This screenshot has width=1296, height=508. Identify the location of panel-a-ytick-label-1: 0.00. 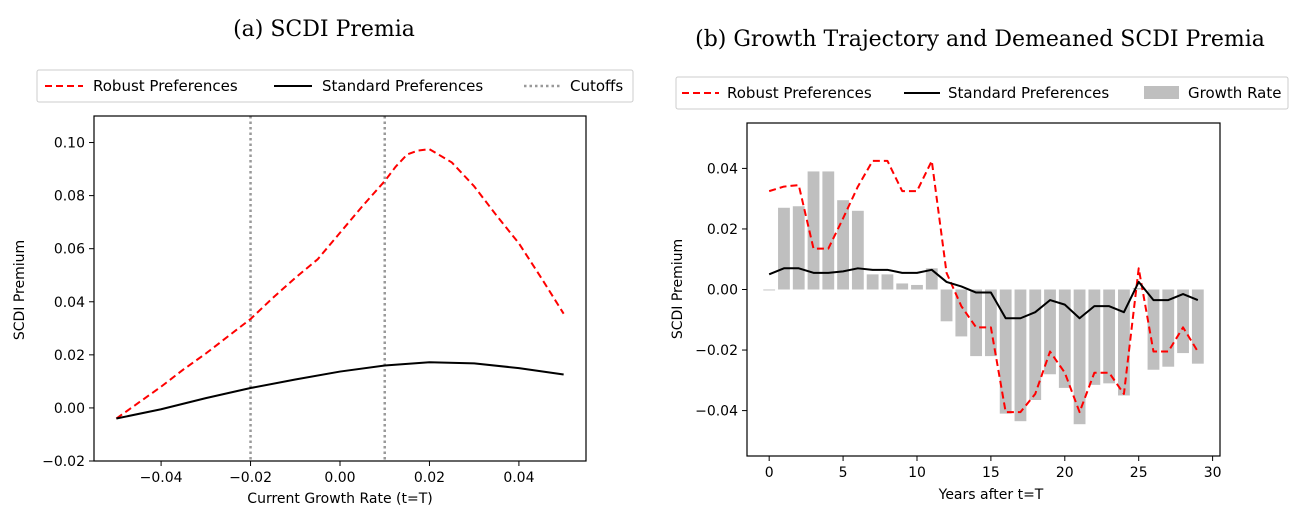
(69, 409).